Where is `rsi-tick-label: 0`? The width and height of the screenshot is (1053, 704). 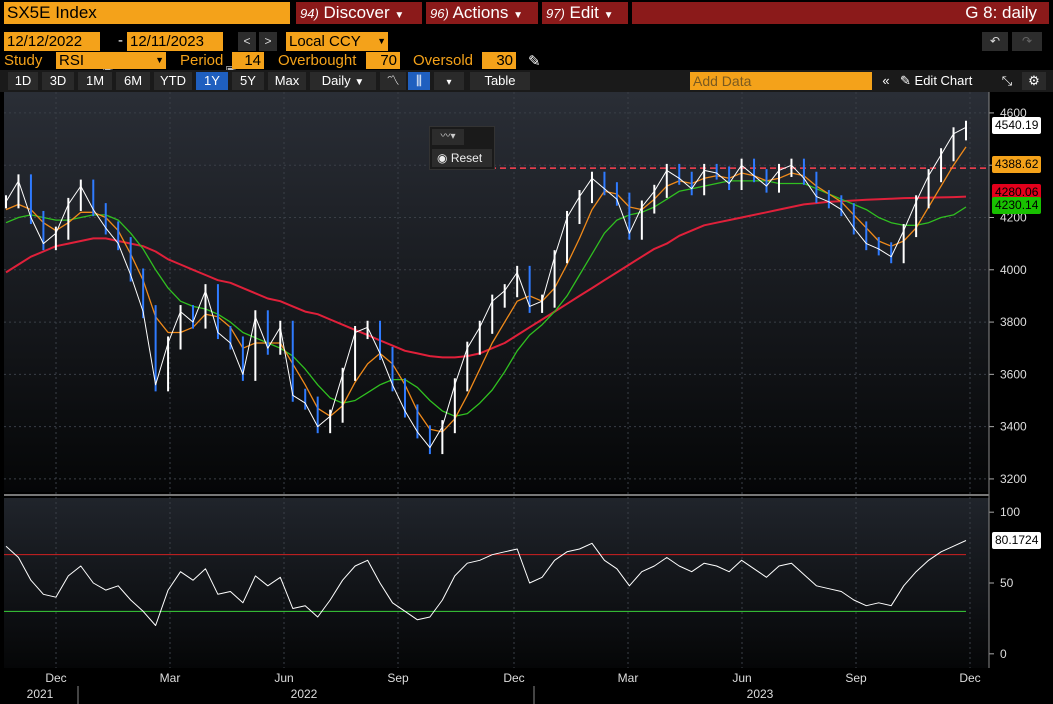
rsi-tick-label: 0 is located at coordinates (1003, 654).